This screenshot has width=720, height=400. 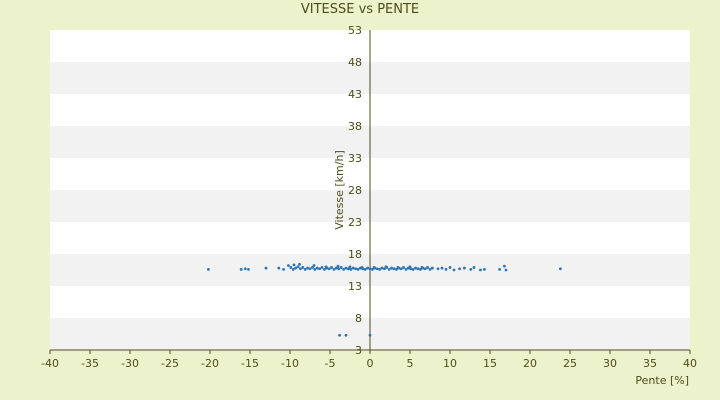 I want to click on x-tick-label: -35, so click(x=90, y=363).